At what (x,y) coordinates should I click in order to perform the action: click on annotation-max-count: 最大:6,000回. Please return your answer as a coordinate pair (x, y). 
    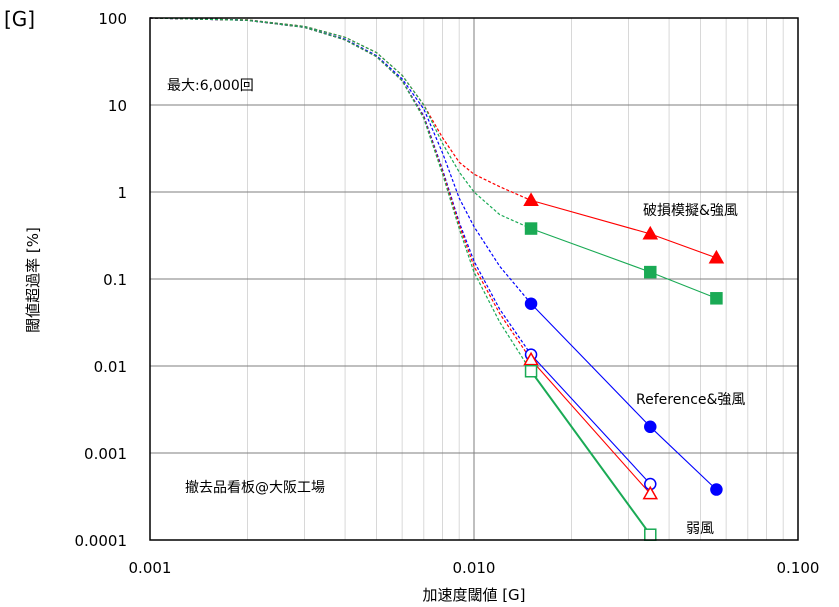
    Looking at the image, I should click on (210, 86).